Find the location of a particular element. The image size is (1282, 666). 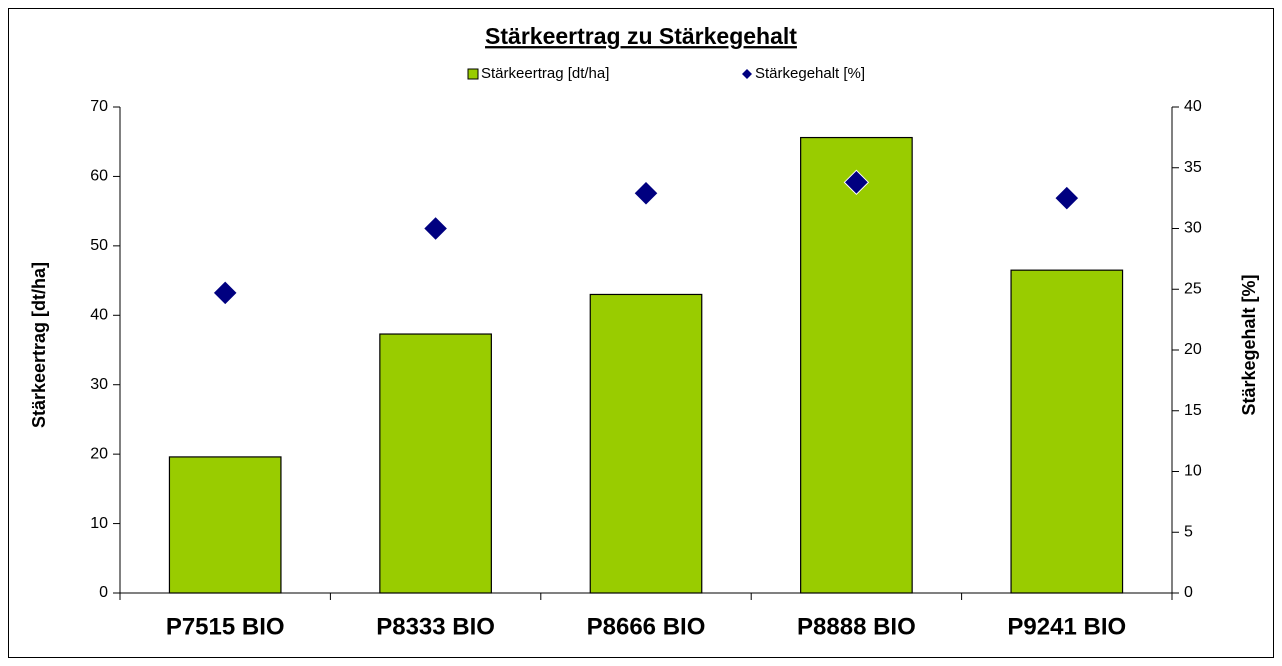

x-tick-label: P8666 BIO is located at coordinates (646, 626).